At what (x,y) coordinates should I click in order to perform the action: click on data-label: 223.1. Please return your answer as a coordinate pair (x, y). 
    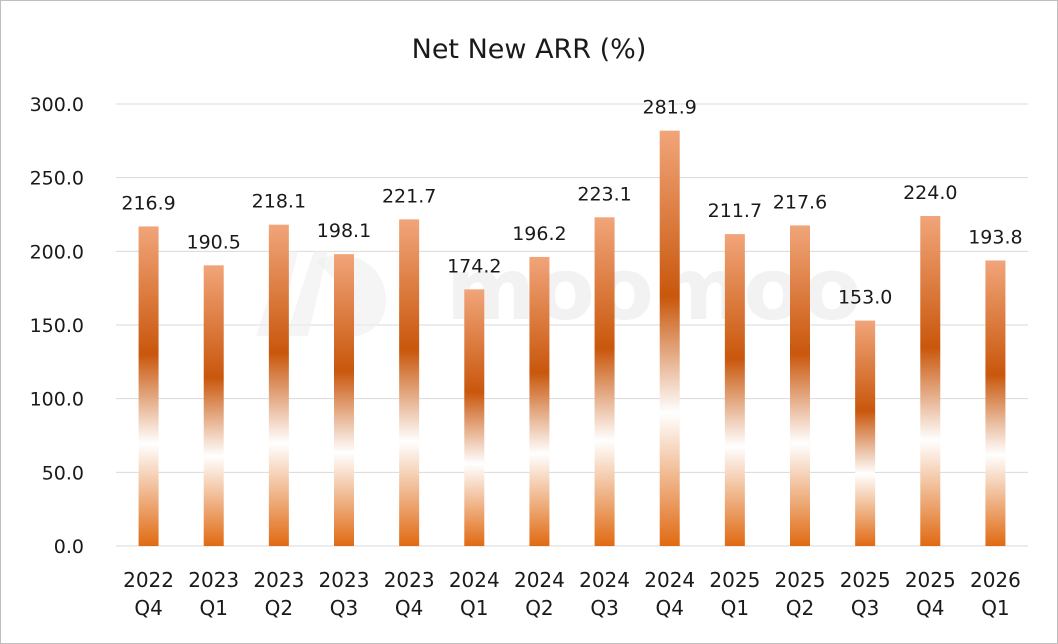
    Looking at the image, I should click on (604, 194).